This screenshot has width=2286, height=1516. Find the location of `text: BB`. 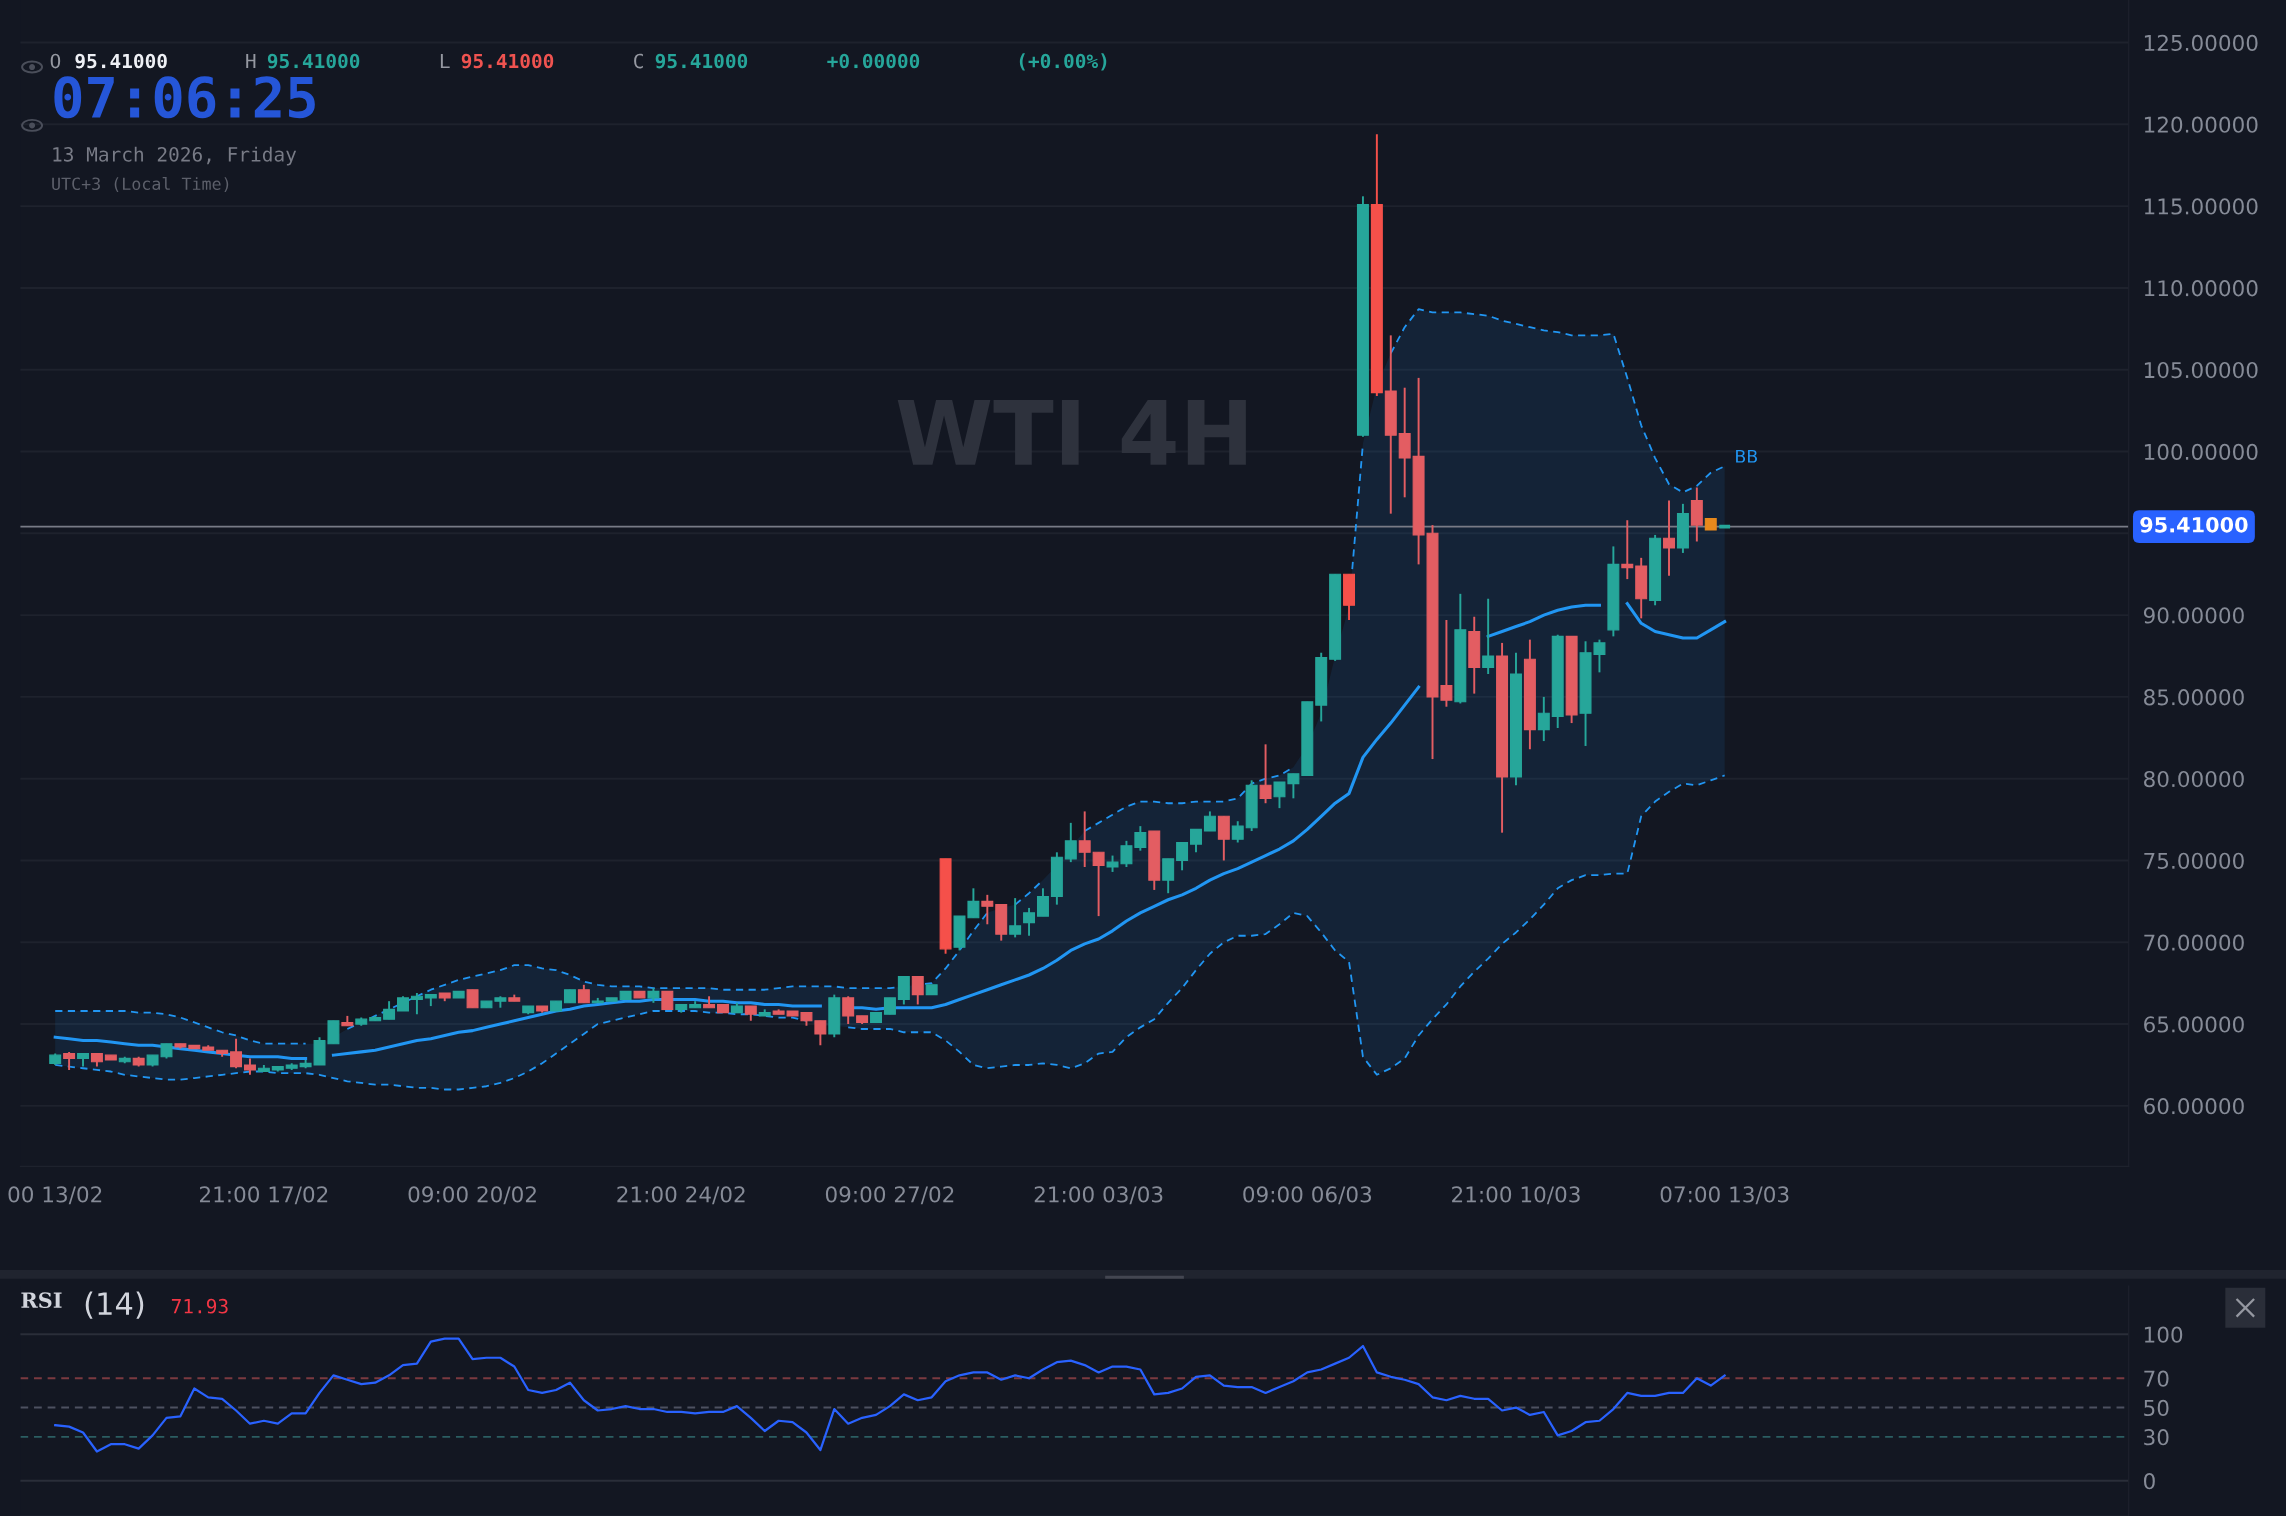

text: BB is located at coordinates (1746, 456).